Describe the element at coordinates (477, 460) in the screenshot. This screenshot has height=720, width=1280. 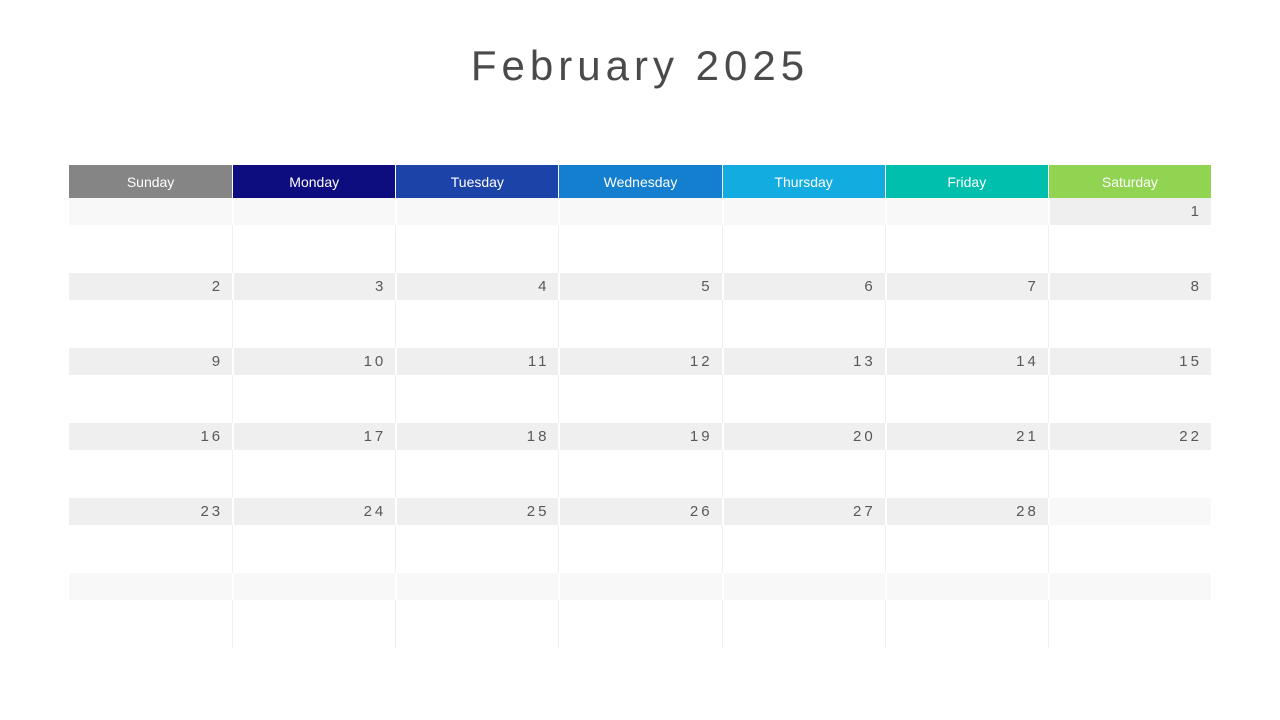
I see `day-cell-18: 18` at that location.